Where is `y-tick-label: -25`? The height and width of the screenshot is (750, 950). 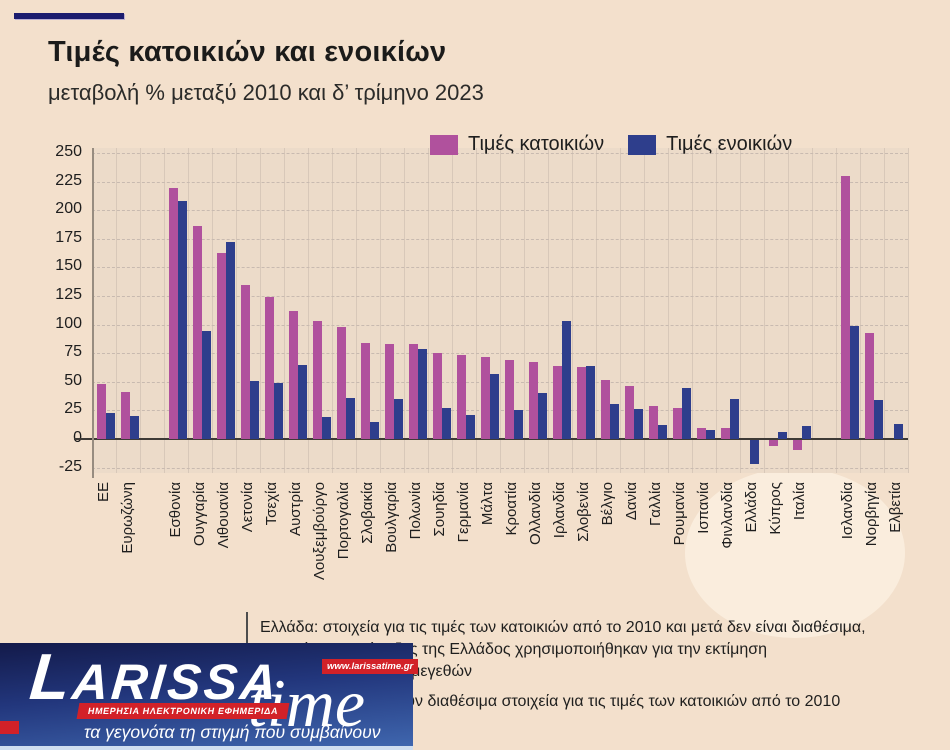
y-tick-label: -25 is located at coordinates (70, 466).